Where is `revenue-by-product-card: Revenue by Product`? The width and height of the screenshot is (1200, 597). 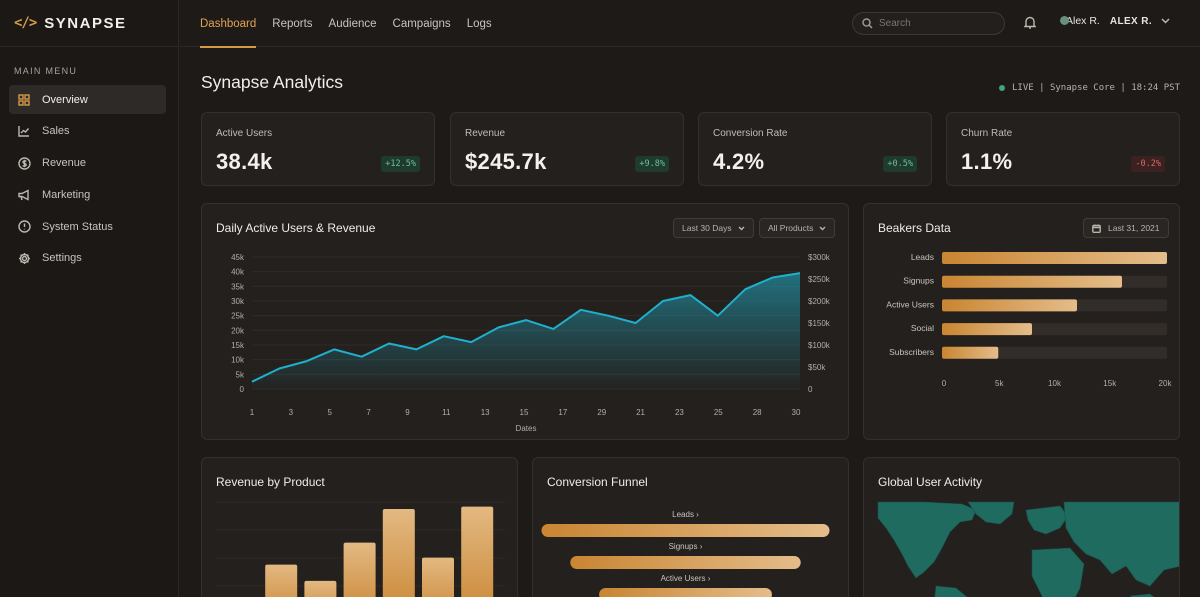 revenue-by-product-card: Revenue by Product is located at coordinates (359, 527).